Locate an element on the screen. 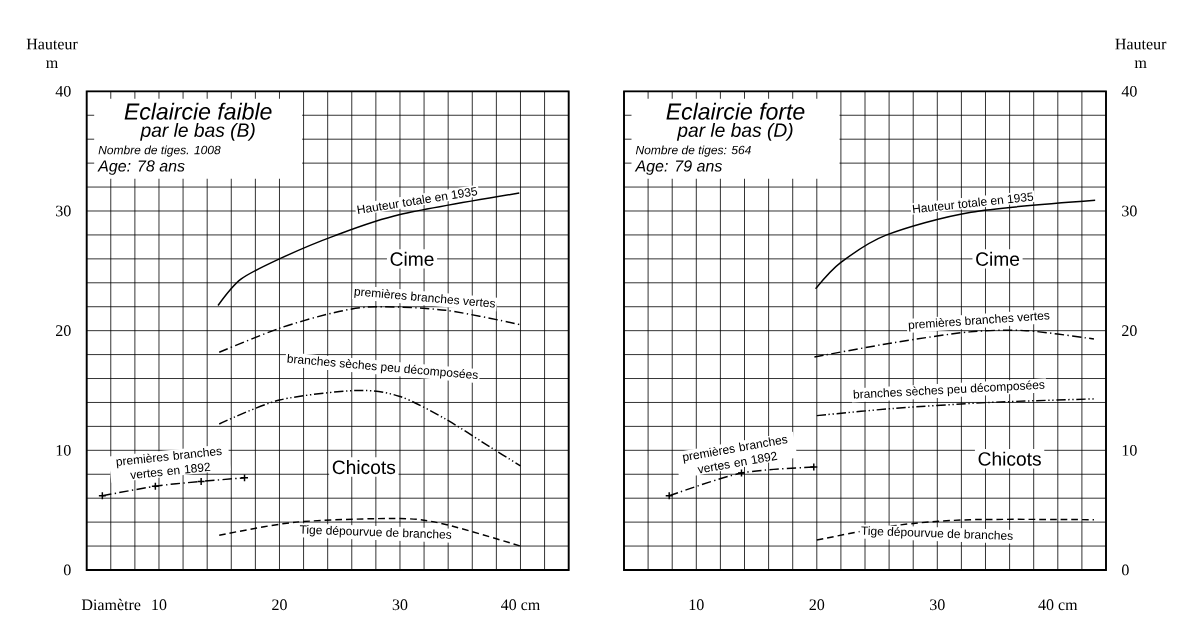 The width and height of the screenshot is (1182, 628). annotation: Age: 78 ans is located at coordinates (141, 167).